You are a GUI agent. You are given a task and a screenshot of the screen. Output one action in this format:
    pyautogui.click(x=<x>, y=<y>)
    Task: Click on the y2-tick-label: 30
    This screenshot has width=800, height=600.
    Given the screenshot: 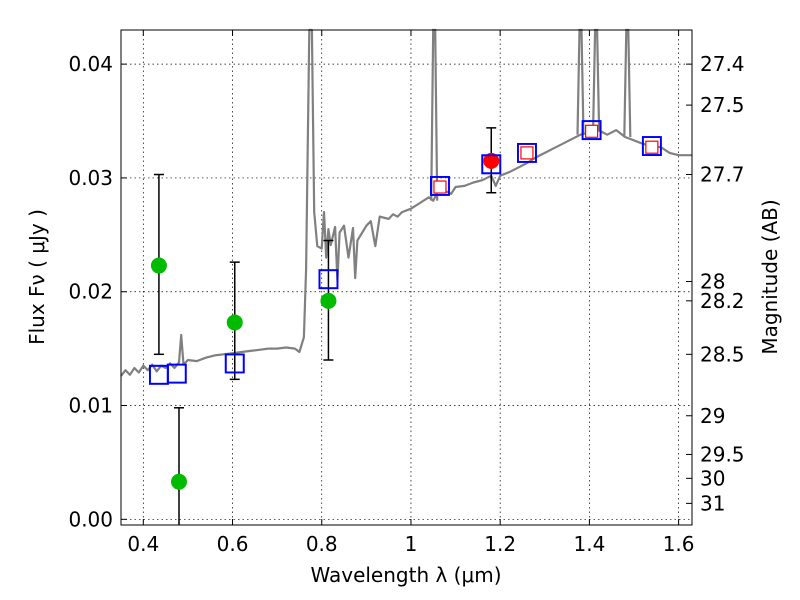 What is the action you would take?
    pyautogui.click(x=712, y=478)
    